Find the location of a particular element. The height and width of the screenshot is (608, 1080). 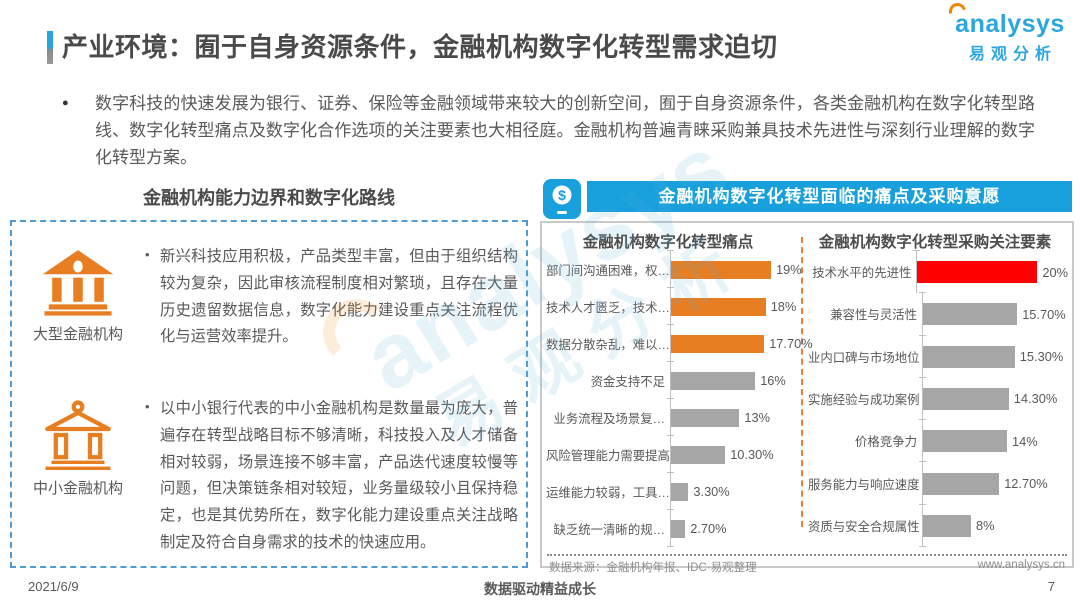

bar-row: 资金支持不足 16% is located at coordinates (672, 380).